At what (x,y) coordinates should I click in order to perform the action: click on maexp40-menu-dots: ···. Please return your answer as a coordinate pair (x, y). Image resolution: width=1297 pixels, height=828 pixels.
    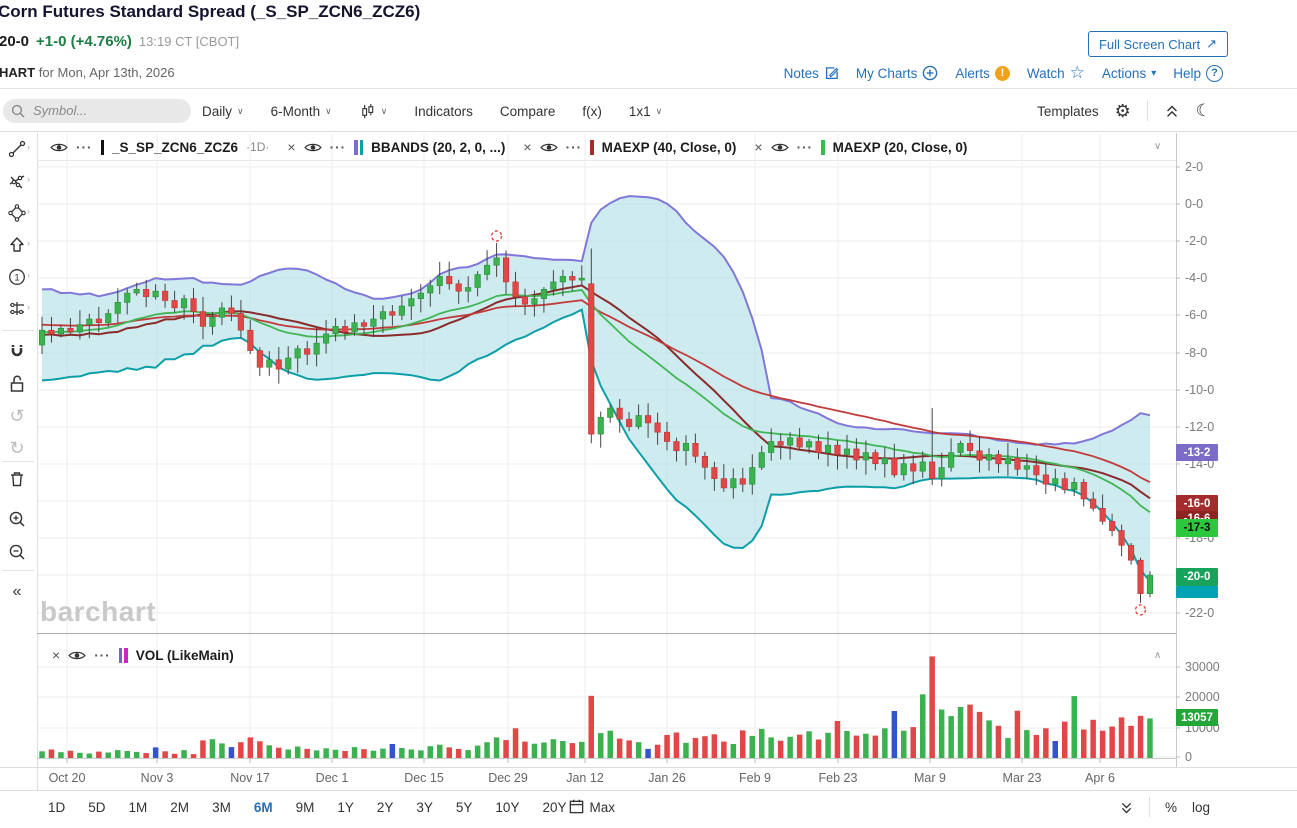
    Looking at the image, I should click on (574, 147).